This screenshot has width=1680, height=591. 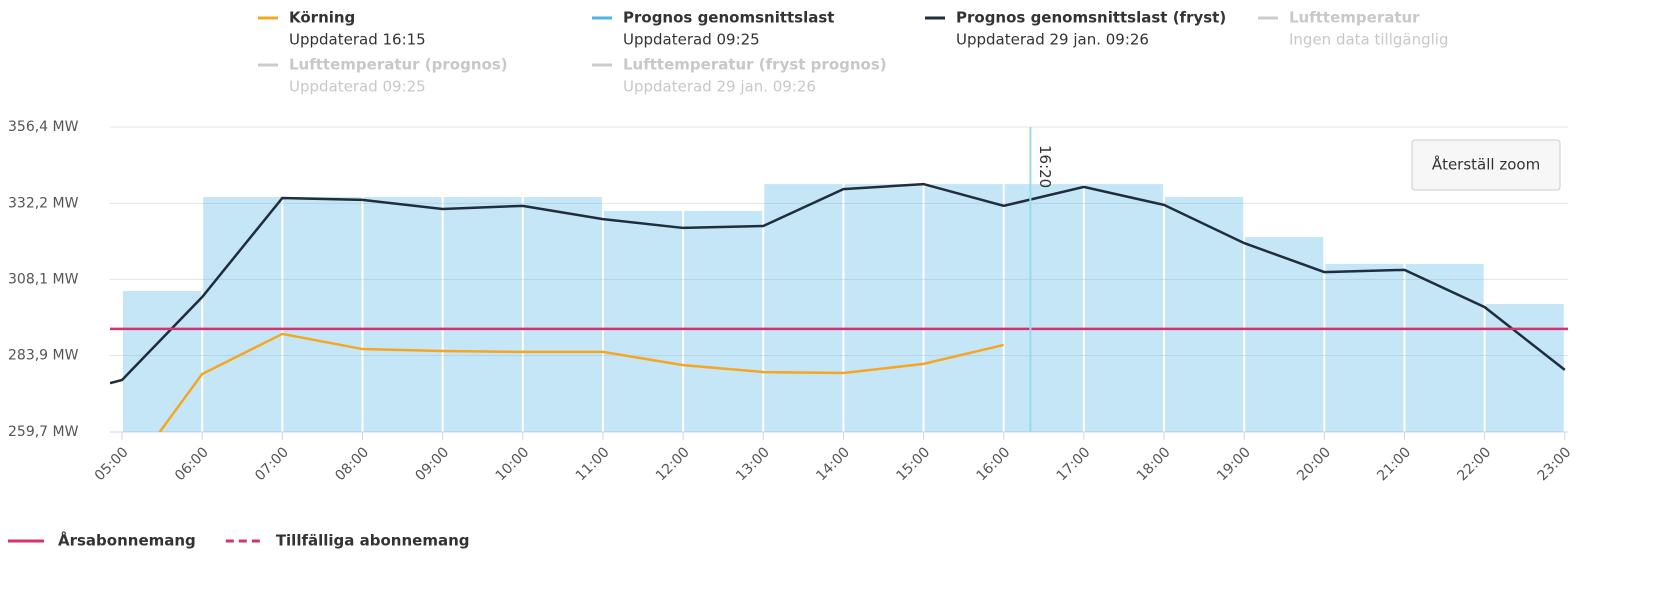 I want to click on y-tick-label: 283,9 MW, so click(x=43, y=356).